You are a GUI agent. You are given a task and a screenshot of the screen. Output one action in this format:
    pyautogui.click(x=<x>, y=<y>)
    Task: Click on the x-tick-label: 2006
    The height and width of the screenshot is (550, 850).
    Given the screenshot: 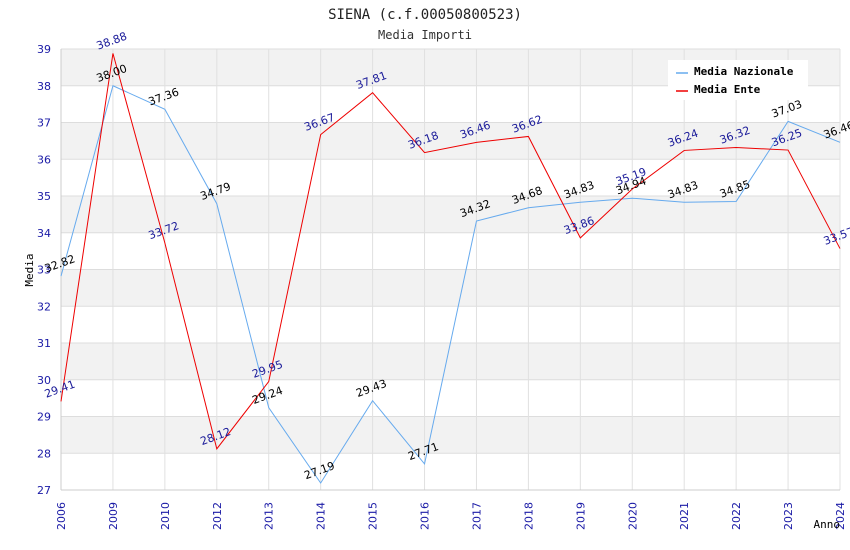 What is the action you would take?
    pyautogui.click(x=61, y=516)
    